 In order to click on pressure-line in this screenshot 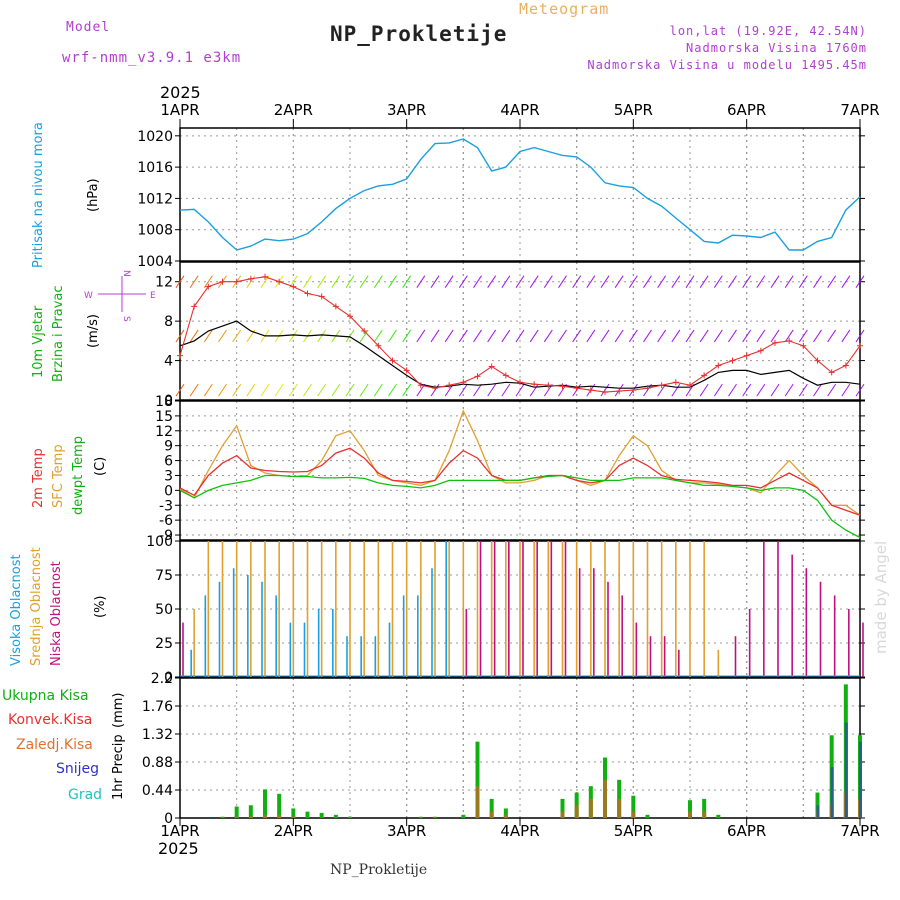, I will do `click(520, 194)`.